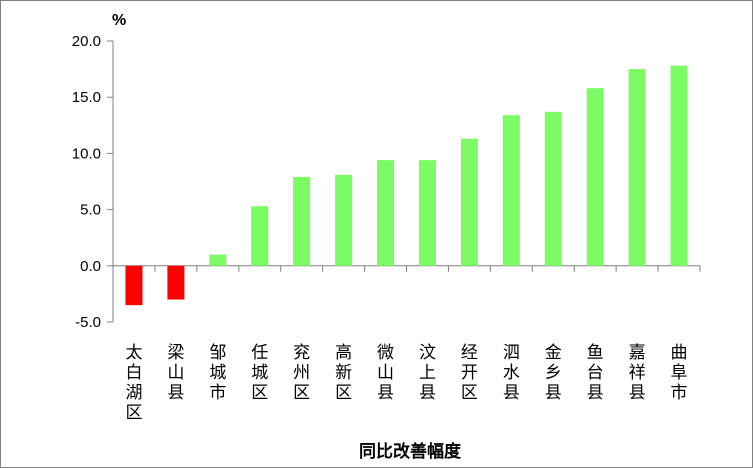  What do you see at coordinates (595, 373) in the screenshot?
I see `x-category-label: 鱼台县` at bounding box center [595, 373].